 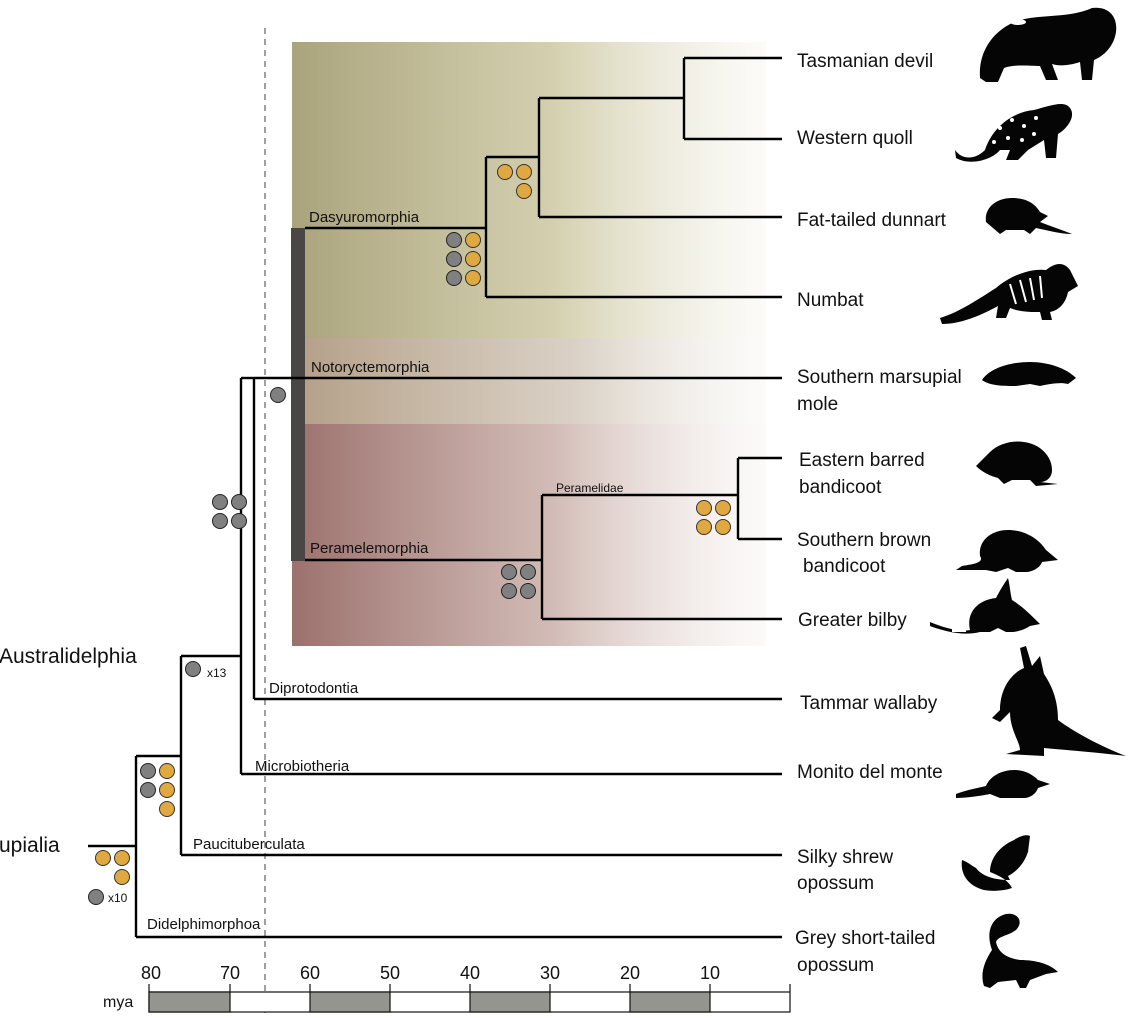 I want to click on species-eastern-barred-bandicoot-line1: Eastern barred, so click(x=862, y=460).